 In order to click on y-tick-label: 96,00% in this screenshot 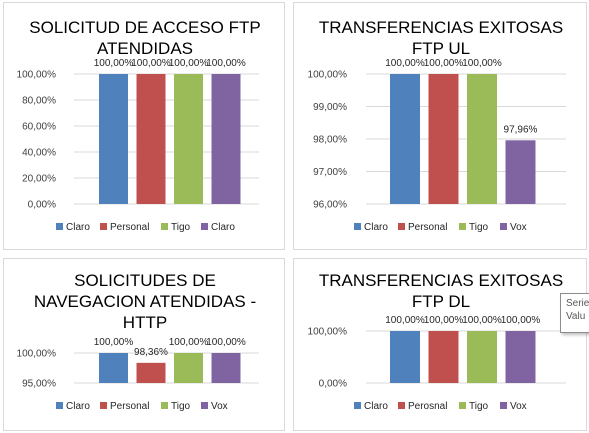, I will do `click(330, 205)`.